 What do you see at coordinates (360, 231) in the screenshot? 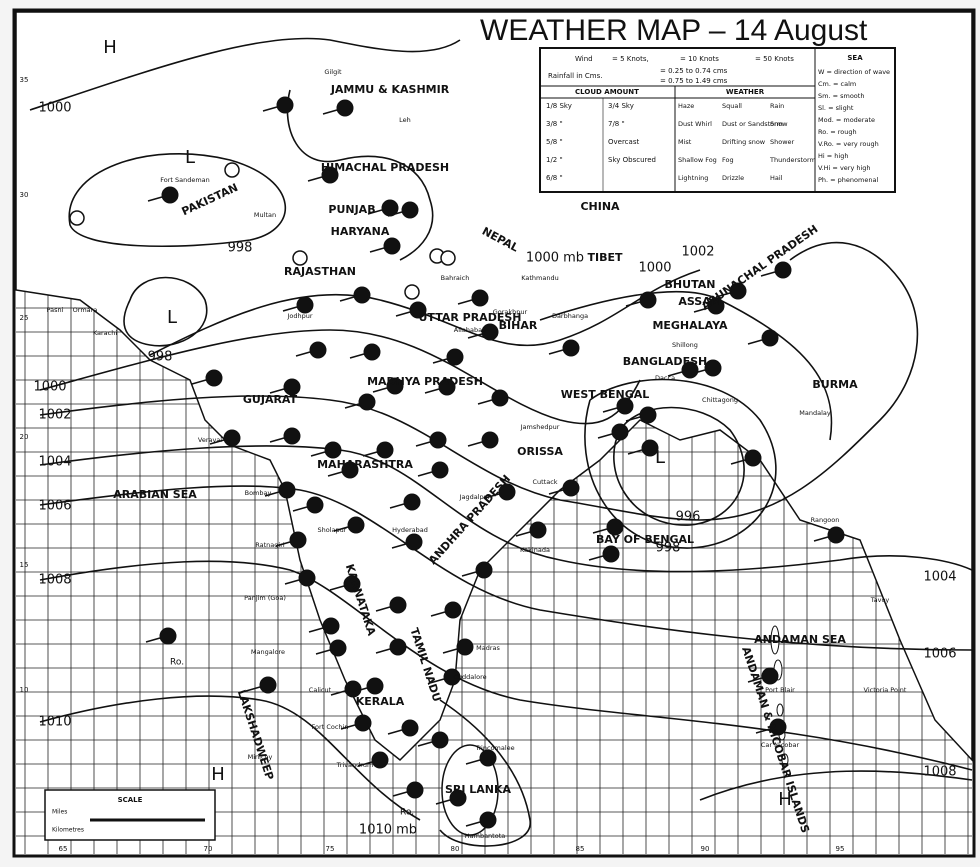
I see `region-label: HARYANA` at bounding box center [360, 231].